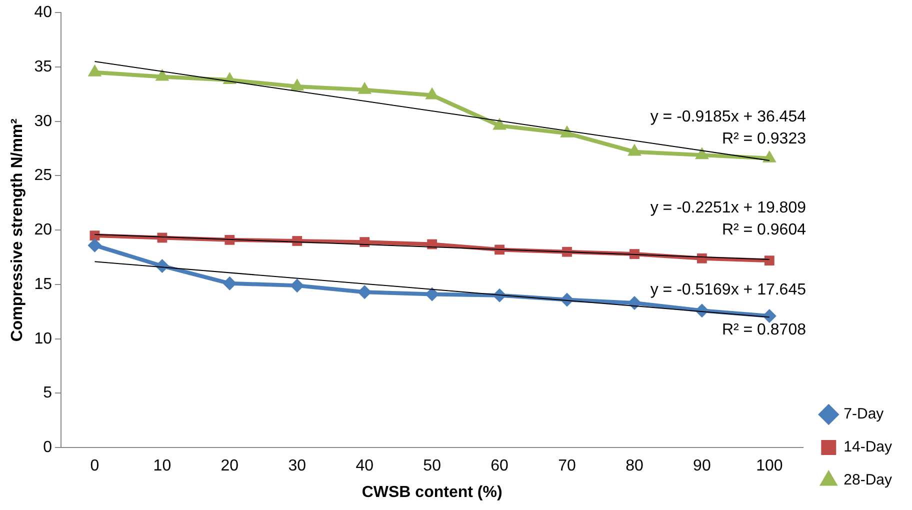 This screenshot has width=912, height=510. What do you see at coordinates (868, 480) in the screenshot?
I see `legend-label: 28-Day` at bounding box center [868, 480].